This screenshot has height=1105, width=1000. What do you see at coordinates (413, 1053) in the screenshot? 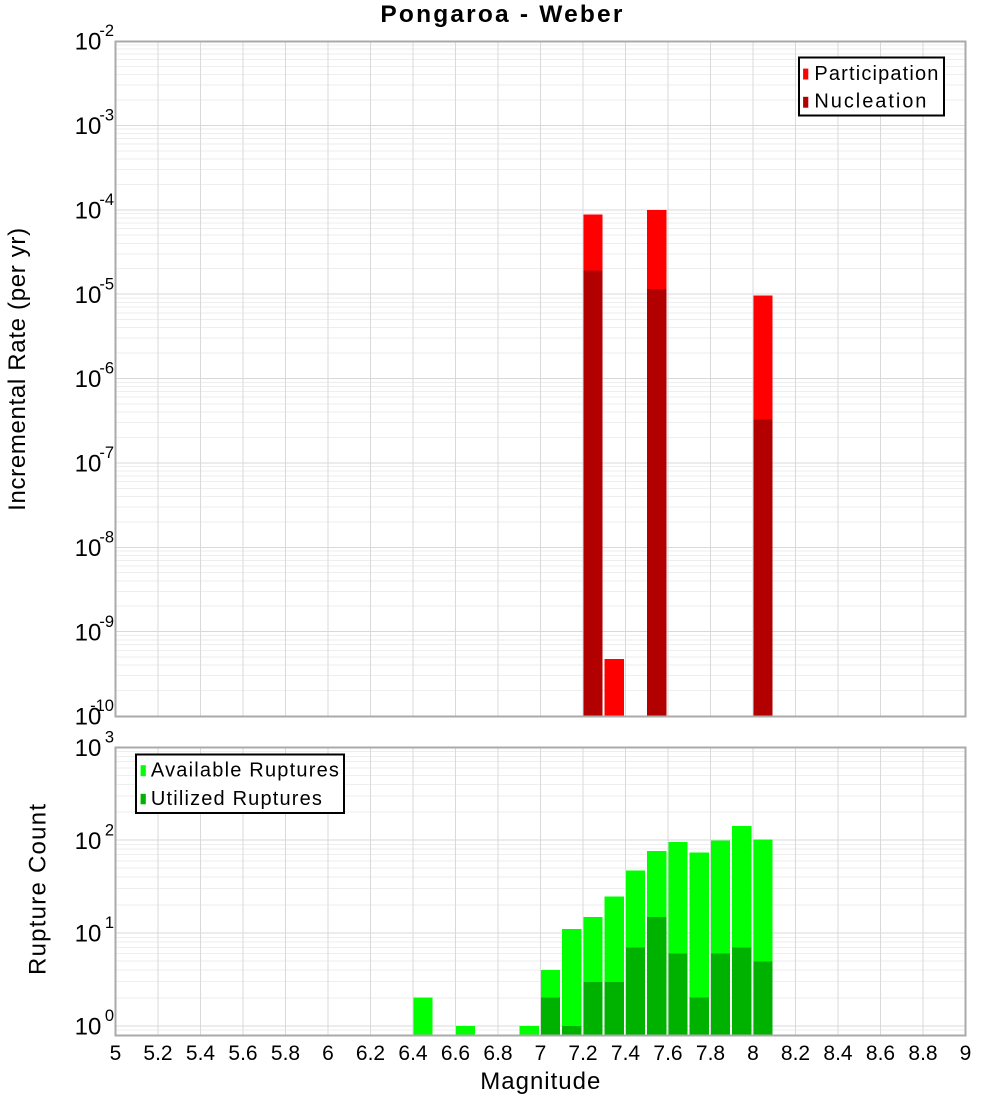
I see `svg-text: 6.4` at bounding box center [413, 1053].